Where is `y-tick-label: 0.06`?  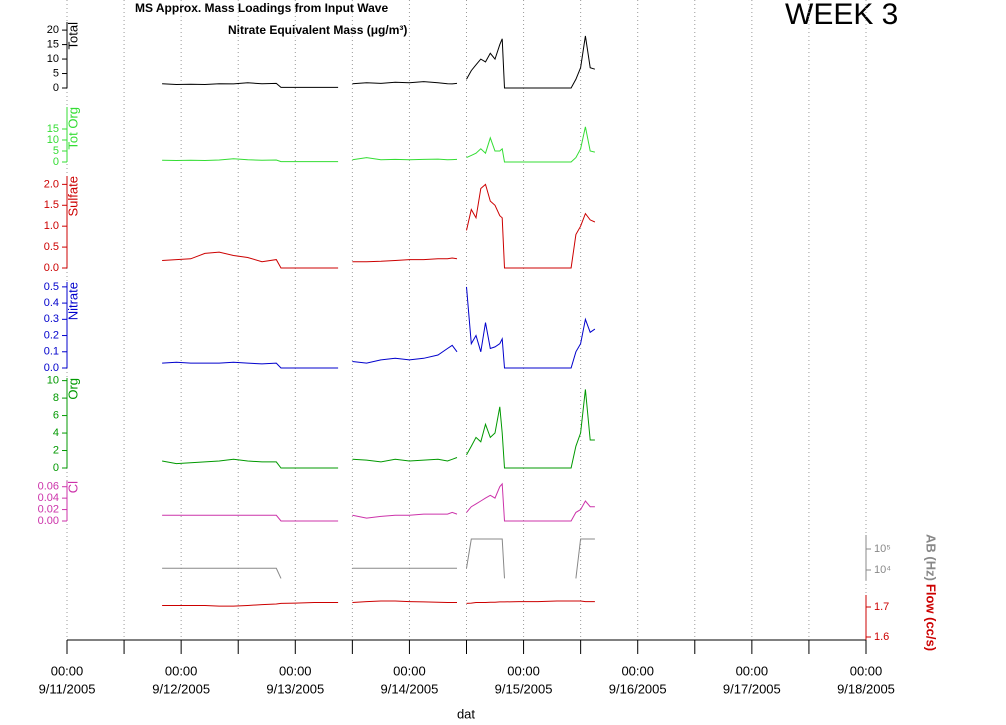
y-tick-label: 0.06 is located at coordinates (48, 487).